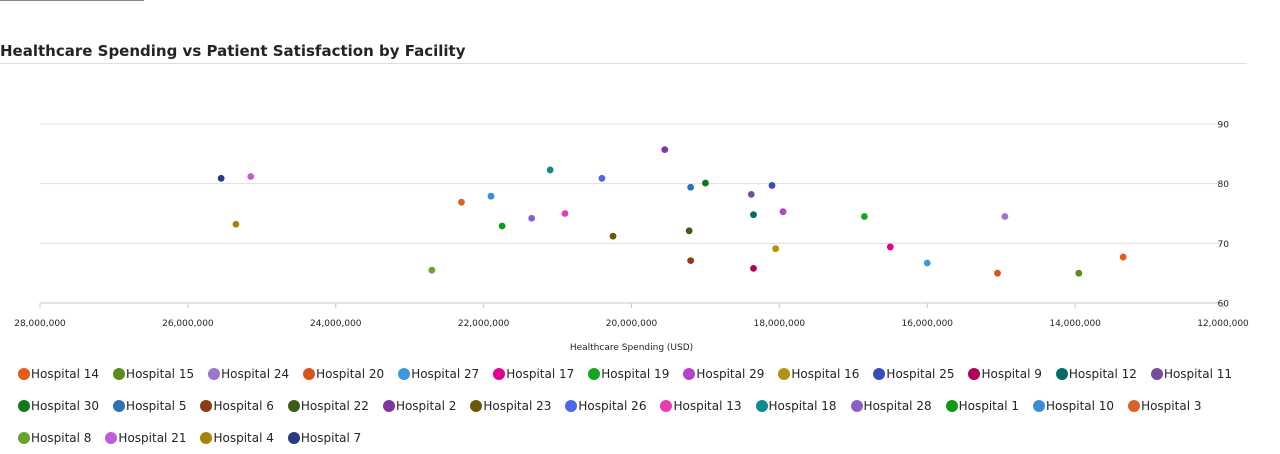 This screenshot has height=454, width=1280. I want to click on legend-item-hospital-28: Hospital 28, so click(891, 406).